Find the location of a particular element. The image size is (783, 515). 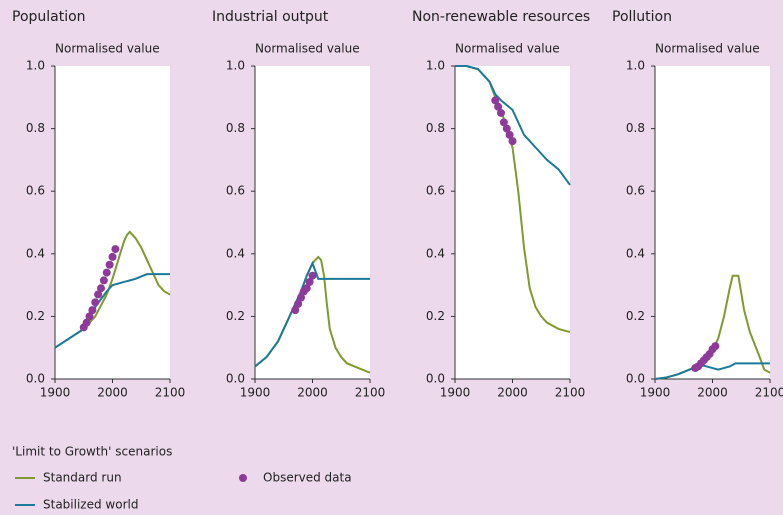

panel-title: Population is located at coordinates (49, 17).